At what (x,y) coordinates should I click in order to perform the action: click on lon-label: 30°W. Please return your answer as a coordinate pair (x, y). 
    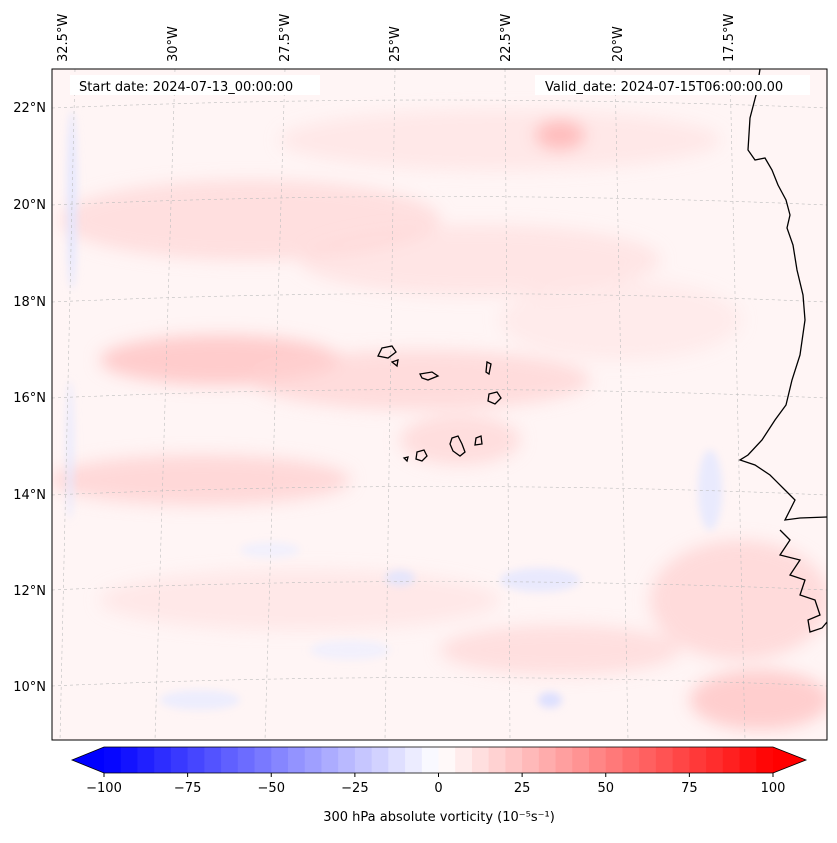
    Looking at the image, I should click on (173, 44).